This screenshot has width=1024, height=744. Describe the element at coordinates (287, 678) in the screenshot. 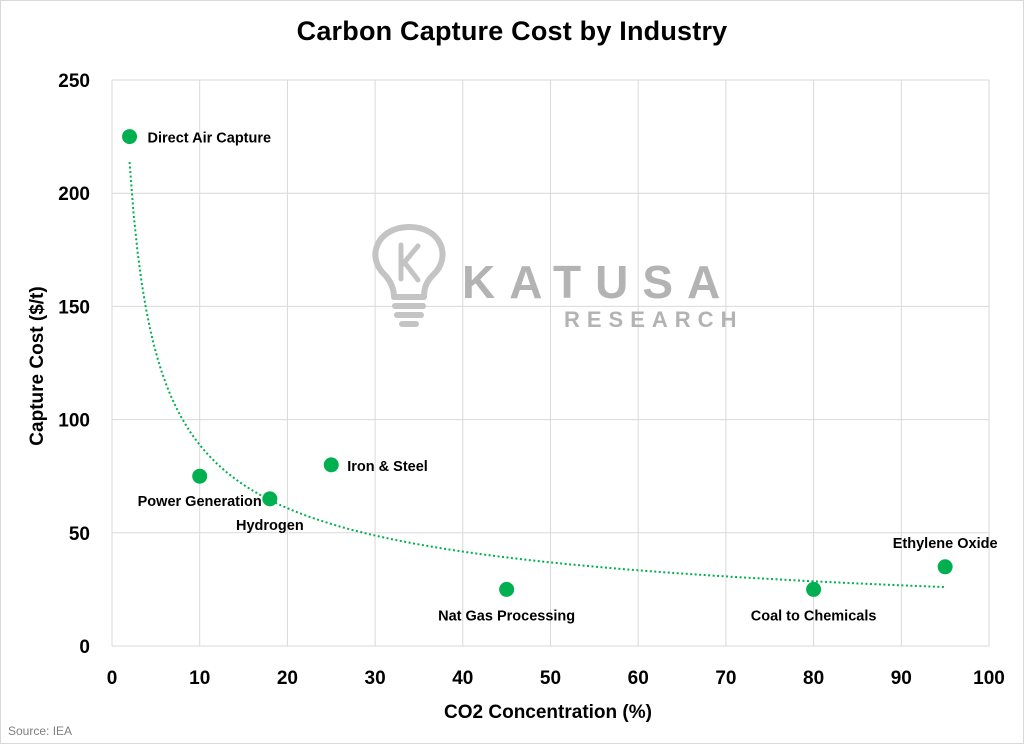

I see `x-tick-label: 20` at that location.